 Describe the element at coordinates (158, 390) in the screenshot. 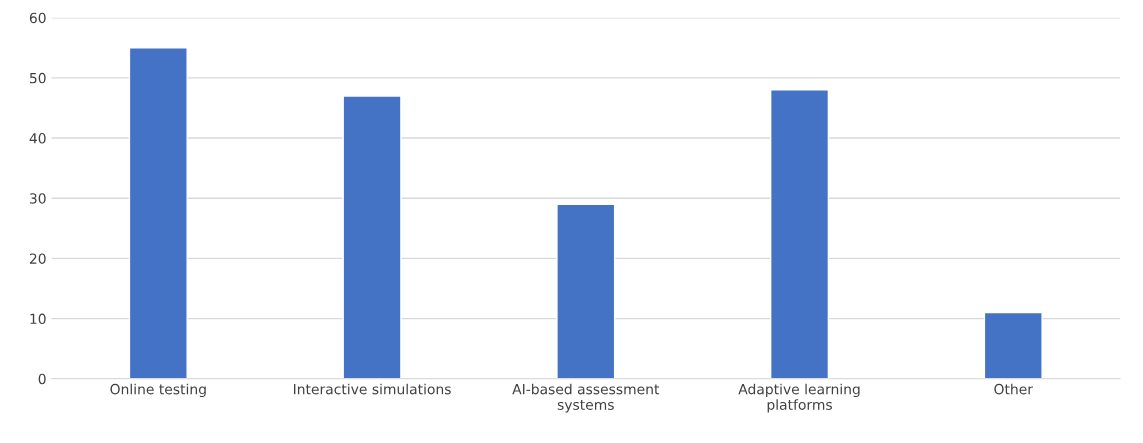

I see `x-tick-label: Online testing` at that location.